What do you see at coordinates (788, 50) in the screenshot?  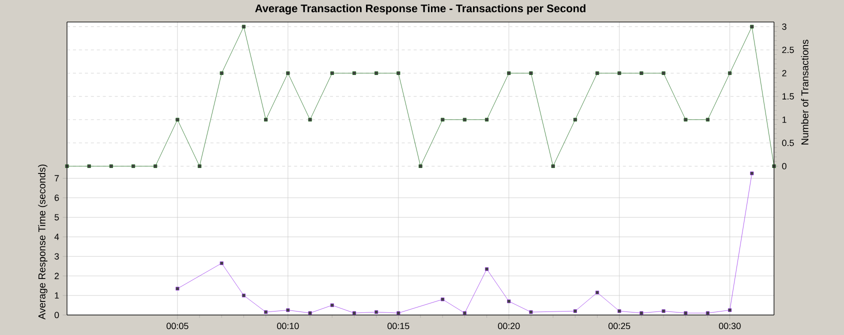 I see `y2-tick-label: 2.5` at bounding box center [788, 50].